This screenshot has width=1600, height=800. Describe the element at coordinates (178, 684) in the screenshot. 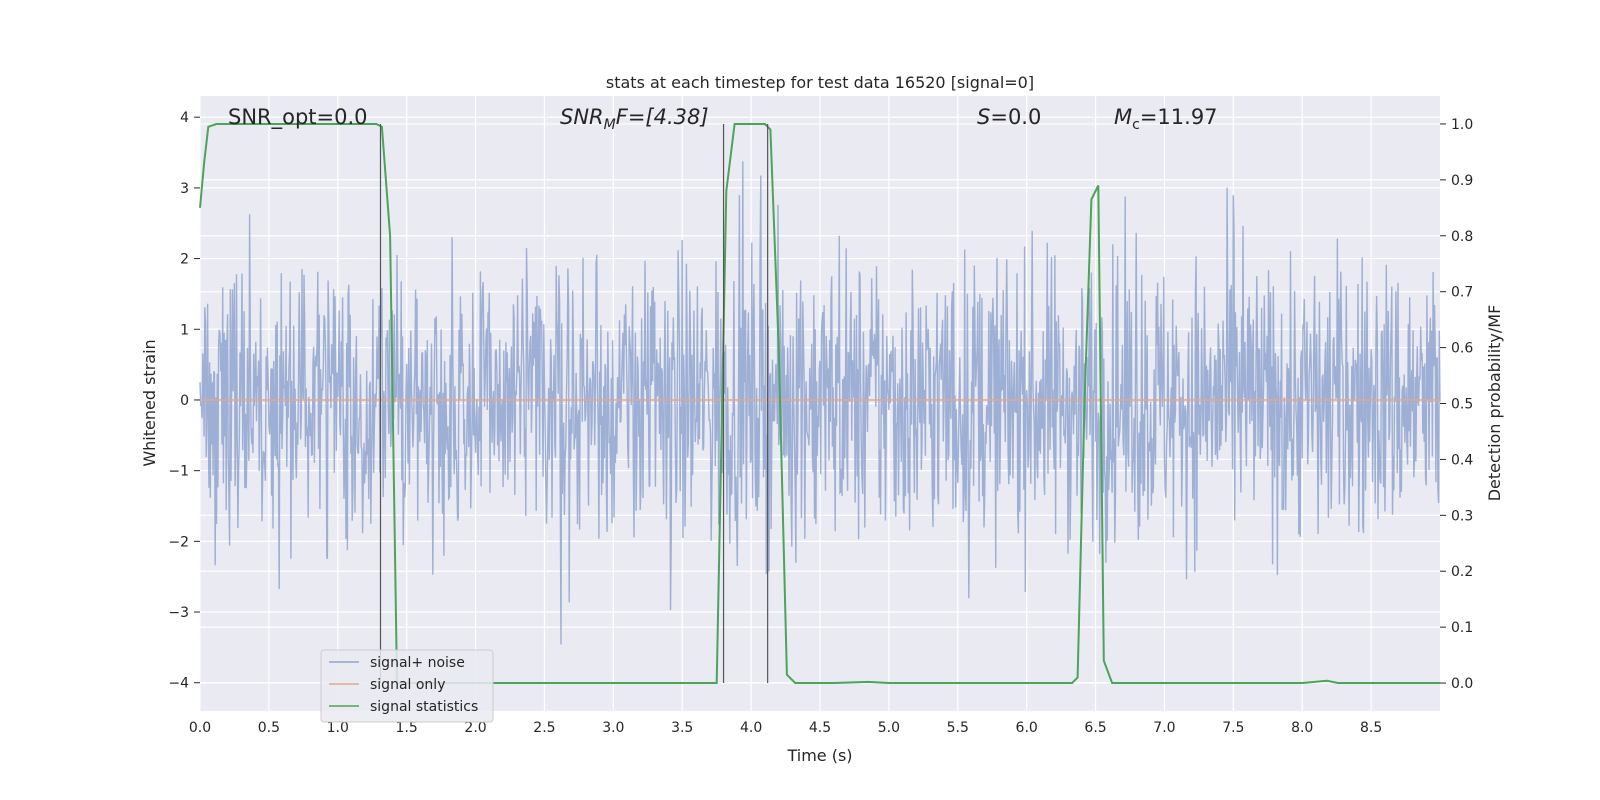

I see `y-tick-label: −4` at that location.